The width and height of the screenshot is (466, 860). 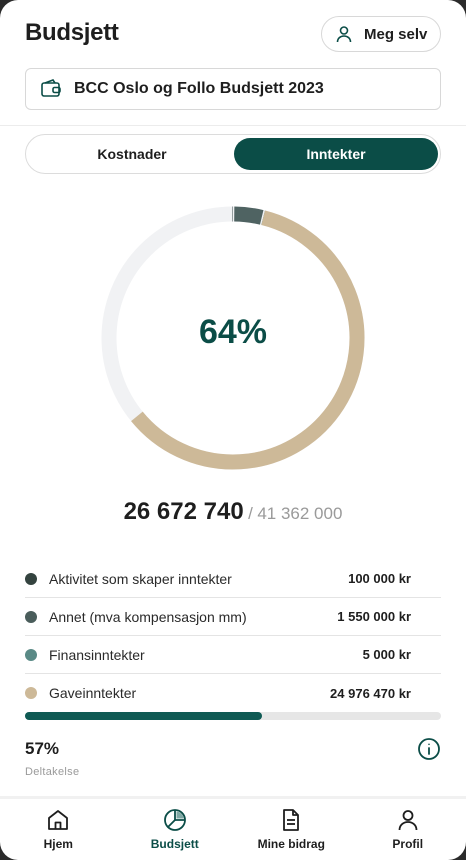 I want to click on category-name: Annet (mva kompensasjon mm), so click(x=148, y=616).